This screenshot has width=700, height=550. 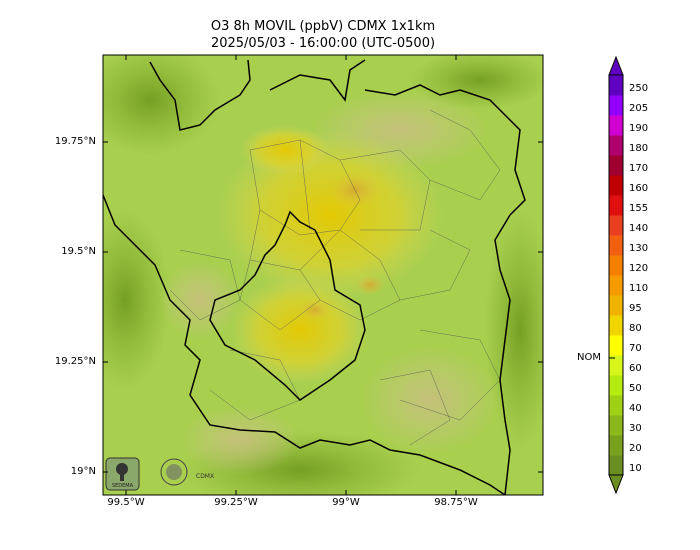 What do you see at coordinates (635, 428) in the screenshot?
I see `colorbar-tick-label: 30` at bounding box center [635, 428].